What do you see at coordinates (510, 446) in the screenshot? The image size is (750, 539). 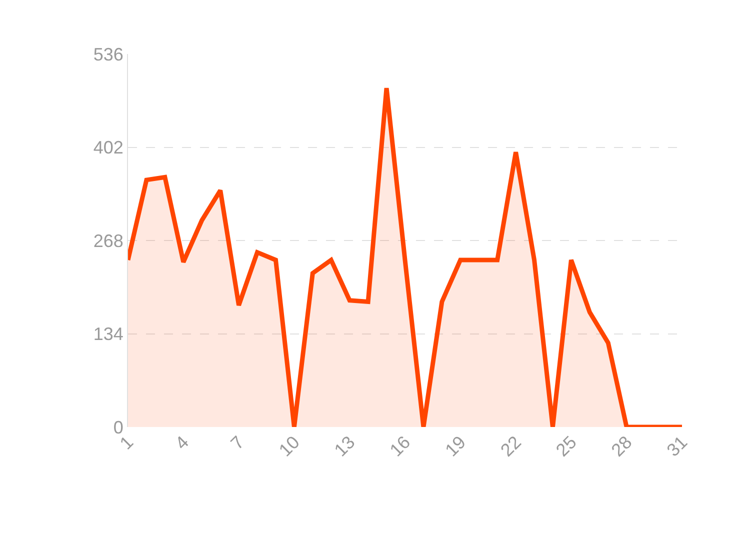 I see `x-tick-label: 22` at bounding box center [510, 446].